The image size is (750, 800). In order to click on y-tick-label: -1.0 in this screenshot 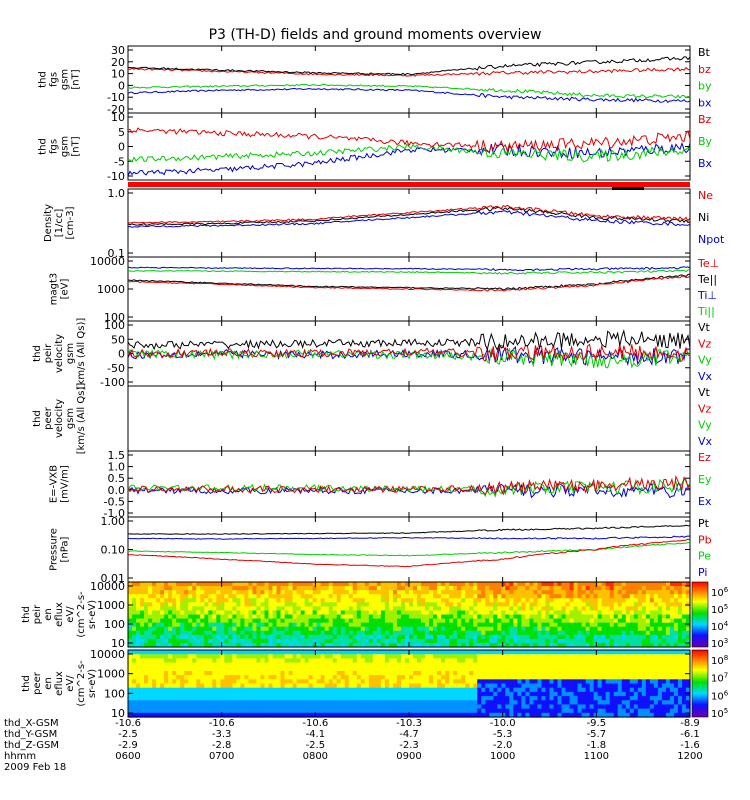, I will do `click(114, 513)`.